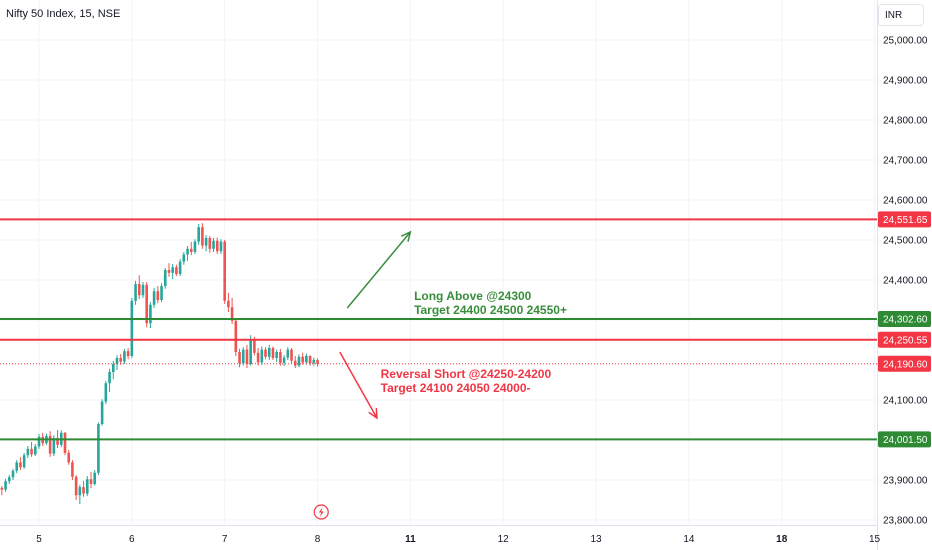 Image resolution: width=932 pixels, height=550 pixels. I want to click on x-tick-label: 8, so click(318, 539).